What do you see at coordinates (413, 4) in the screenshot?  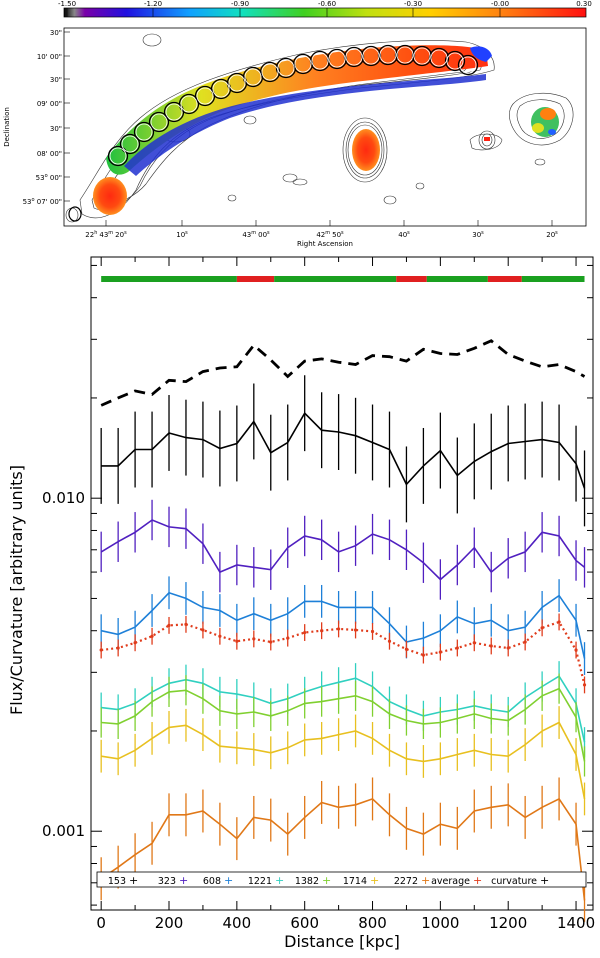 I see `colorbar-tick-label: -0.30` at bounding box center [413, 4].